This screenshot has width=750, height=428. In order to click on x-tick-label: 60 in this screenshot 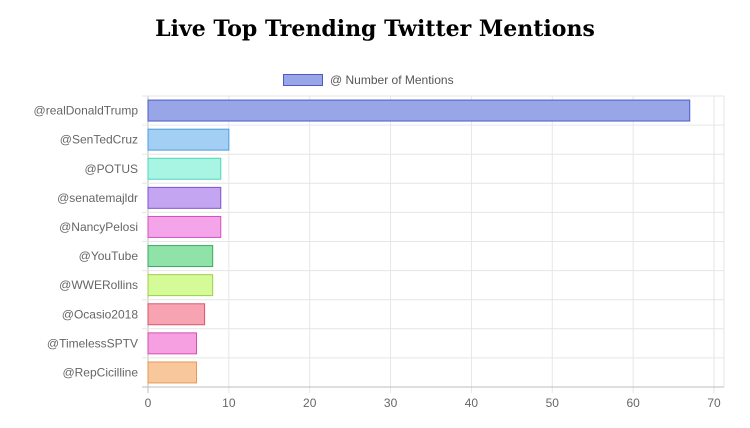, I will do `click(633, 403)`.